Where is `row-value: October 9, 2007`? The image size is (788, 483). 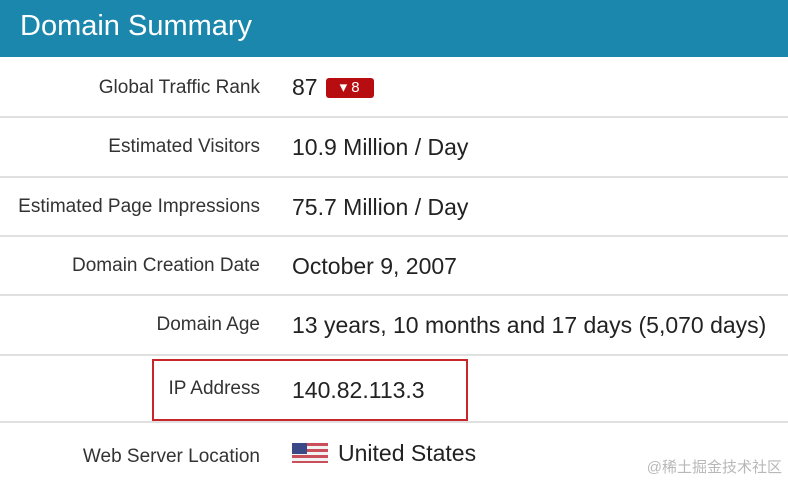
row-value: October 9, 2007 is located at coordinates (374, 266).